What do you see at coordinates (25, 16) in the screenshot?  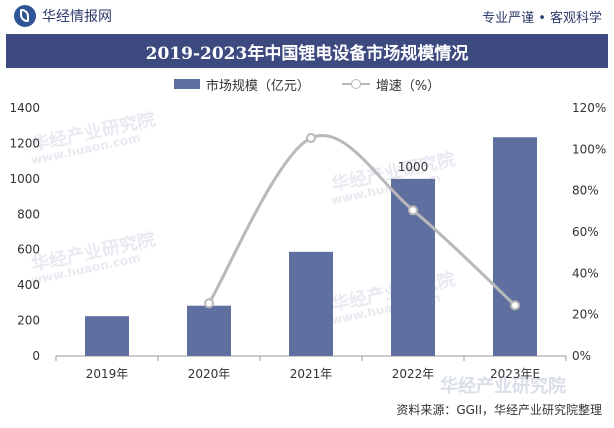 I see `leaf-logo-icon` at bounding box center [25, 16].